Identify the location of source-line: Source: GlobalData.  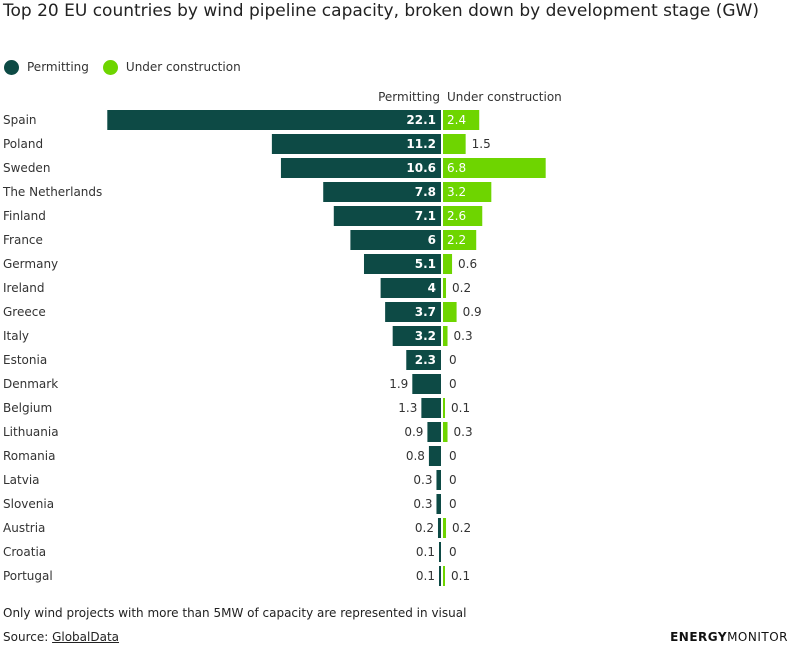
(61, 637).